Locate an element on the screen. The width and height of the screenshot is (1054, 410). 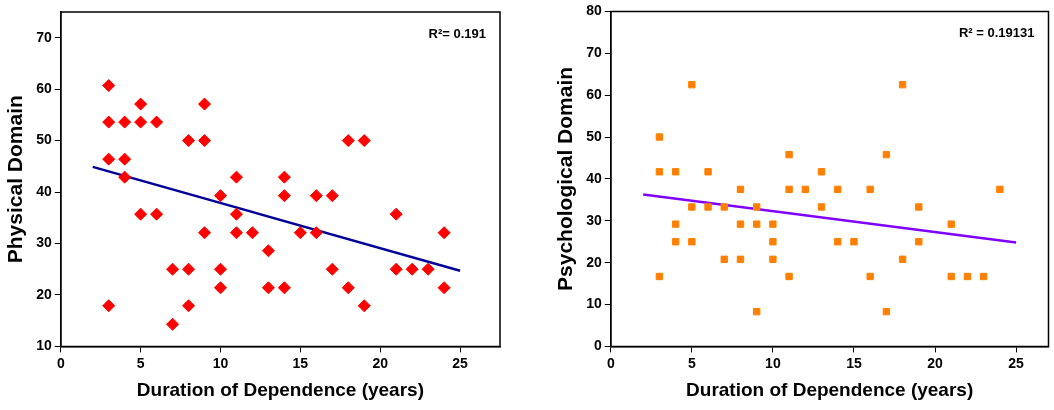
y-axis-title: Physical Domain is located at coordinates (15, 179).